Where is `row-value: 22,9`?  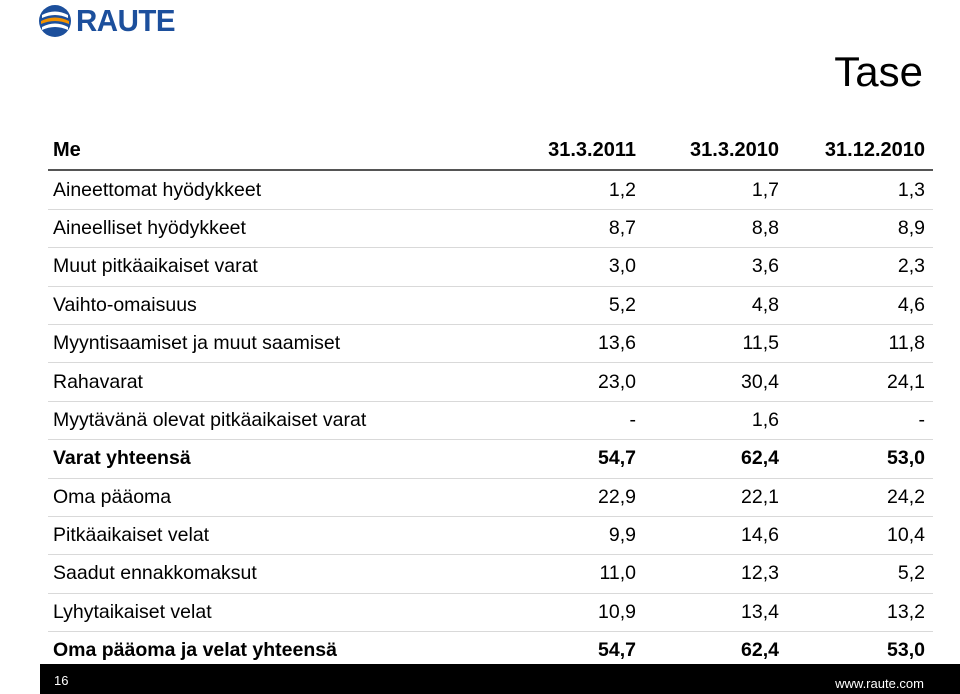
row-value: 22,9 is located at coordinates (572, 497).